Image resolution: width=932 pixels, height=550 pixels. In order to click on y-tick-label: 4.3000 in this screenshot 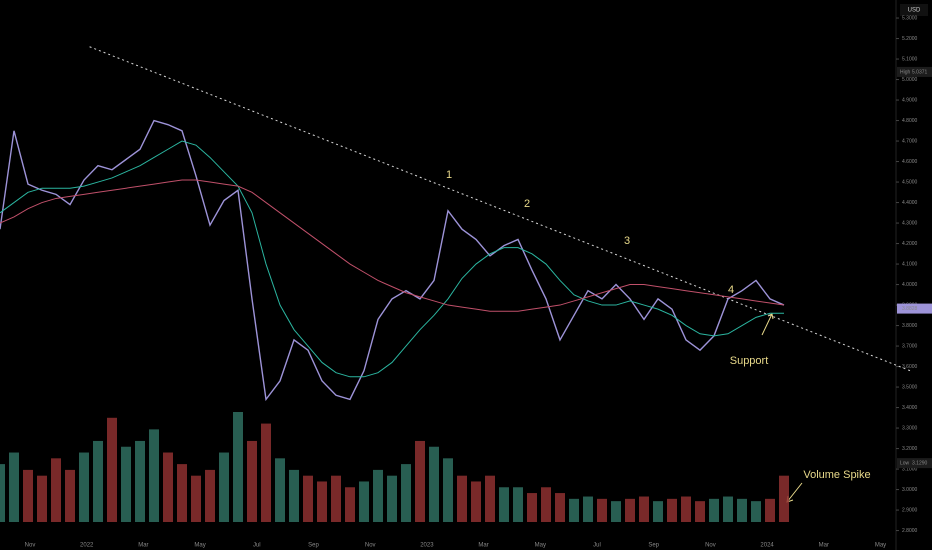, I will do `click(910, 223)`.